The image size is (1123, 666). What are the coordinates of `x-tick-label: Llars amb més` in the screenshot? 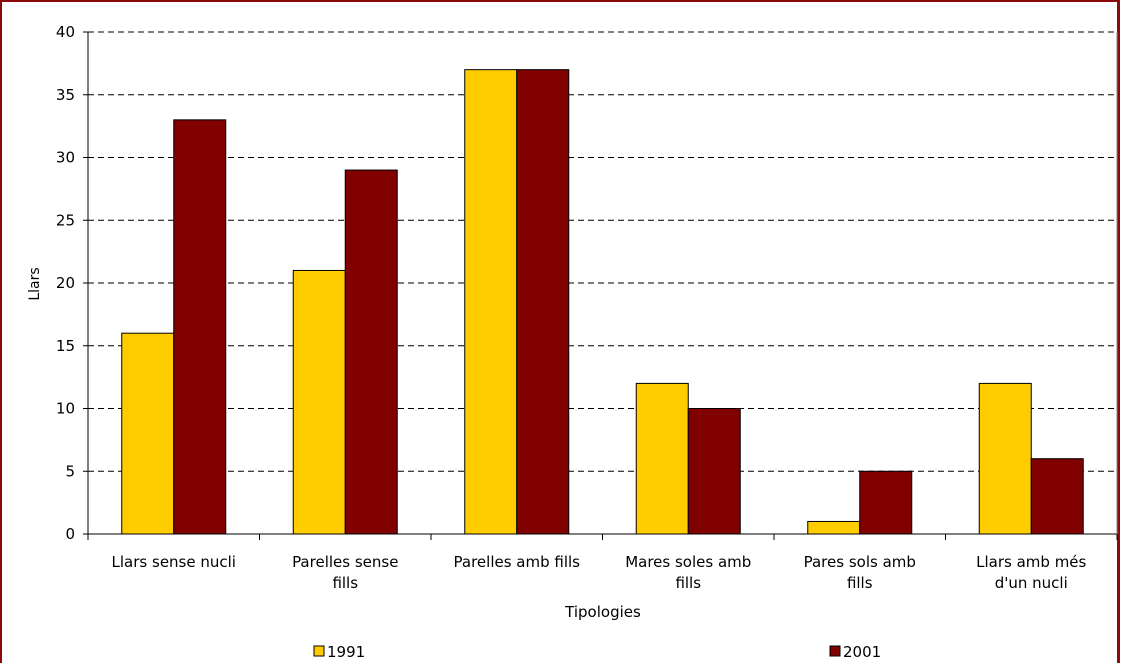 It's located at (1031, 562).